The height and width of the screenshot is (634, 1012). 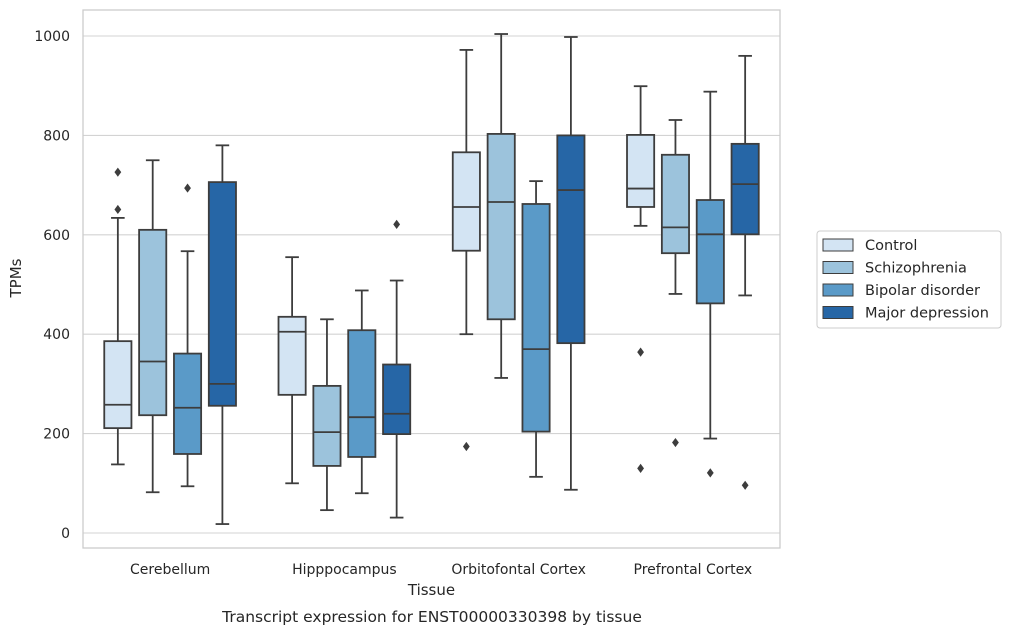 What do you see at coordinates (745, 272) in the screenshot?
I see `box-major-depression-prefrontal-cortex` at bounding box center [745, 272].